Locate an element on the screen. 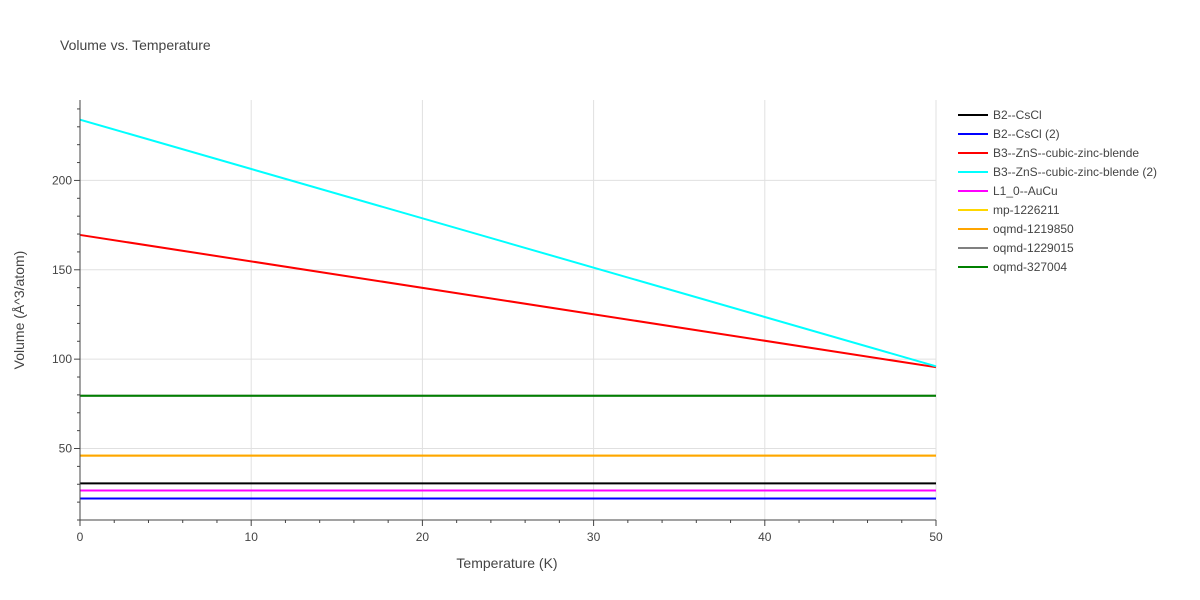  y-axis-title: Volume (Å^3/atom) is located at coordinates (19, 310).